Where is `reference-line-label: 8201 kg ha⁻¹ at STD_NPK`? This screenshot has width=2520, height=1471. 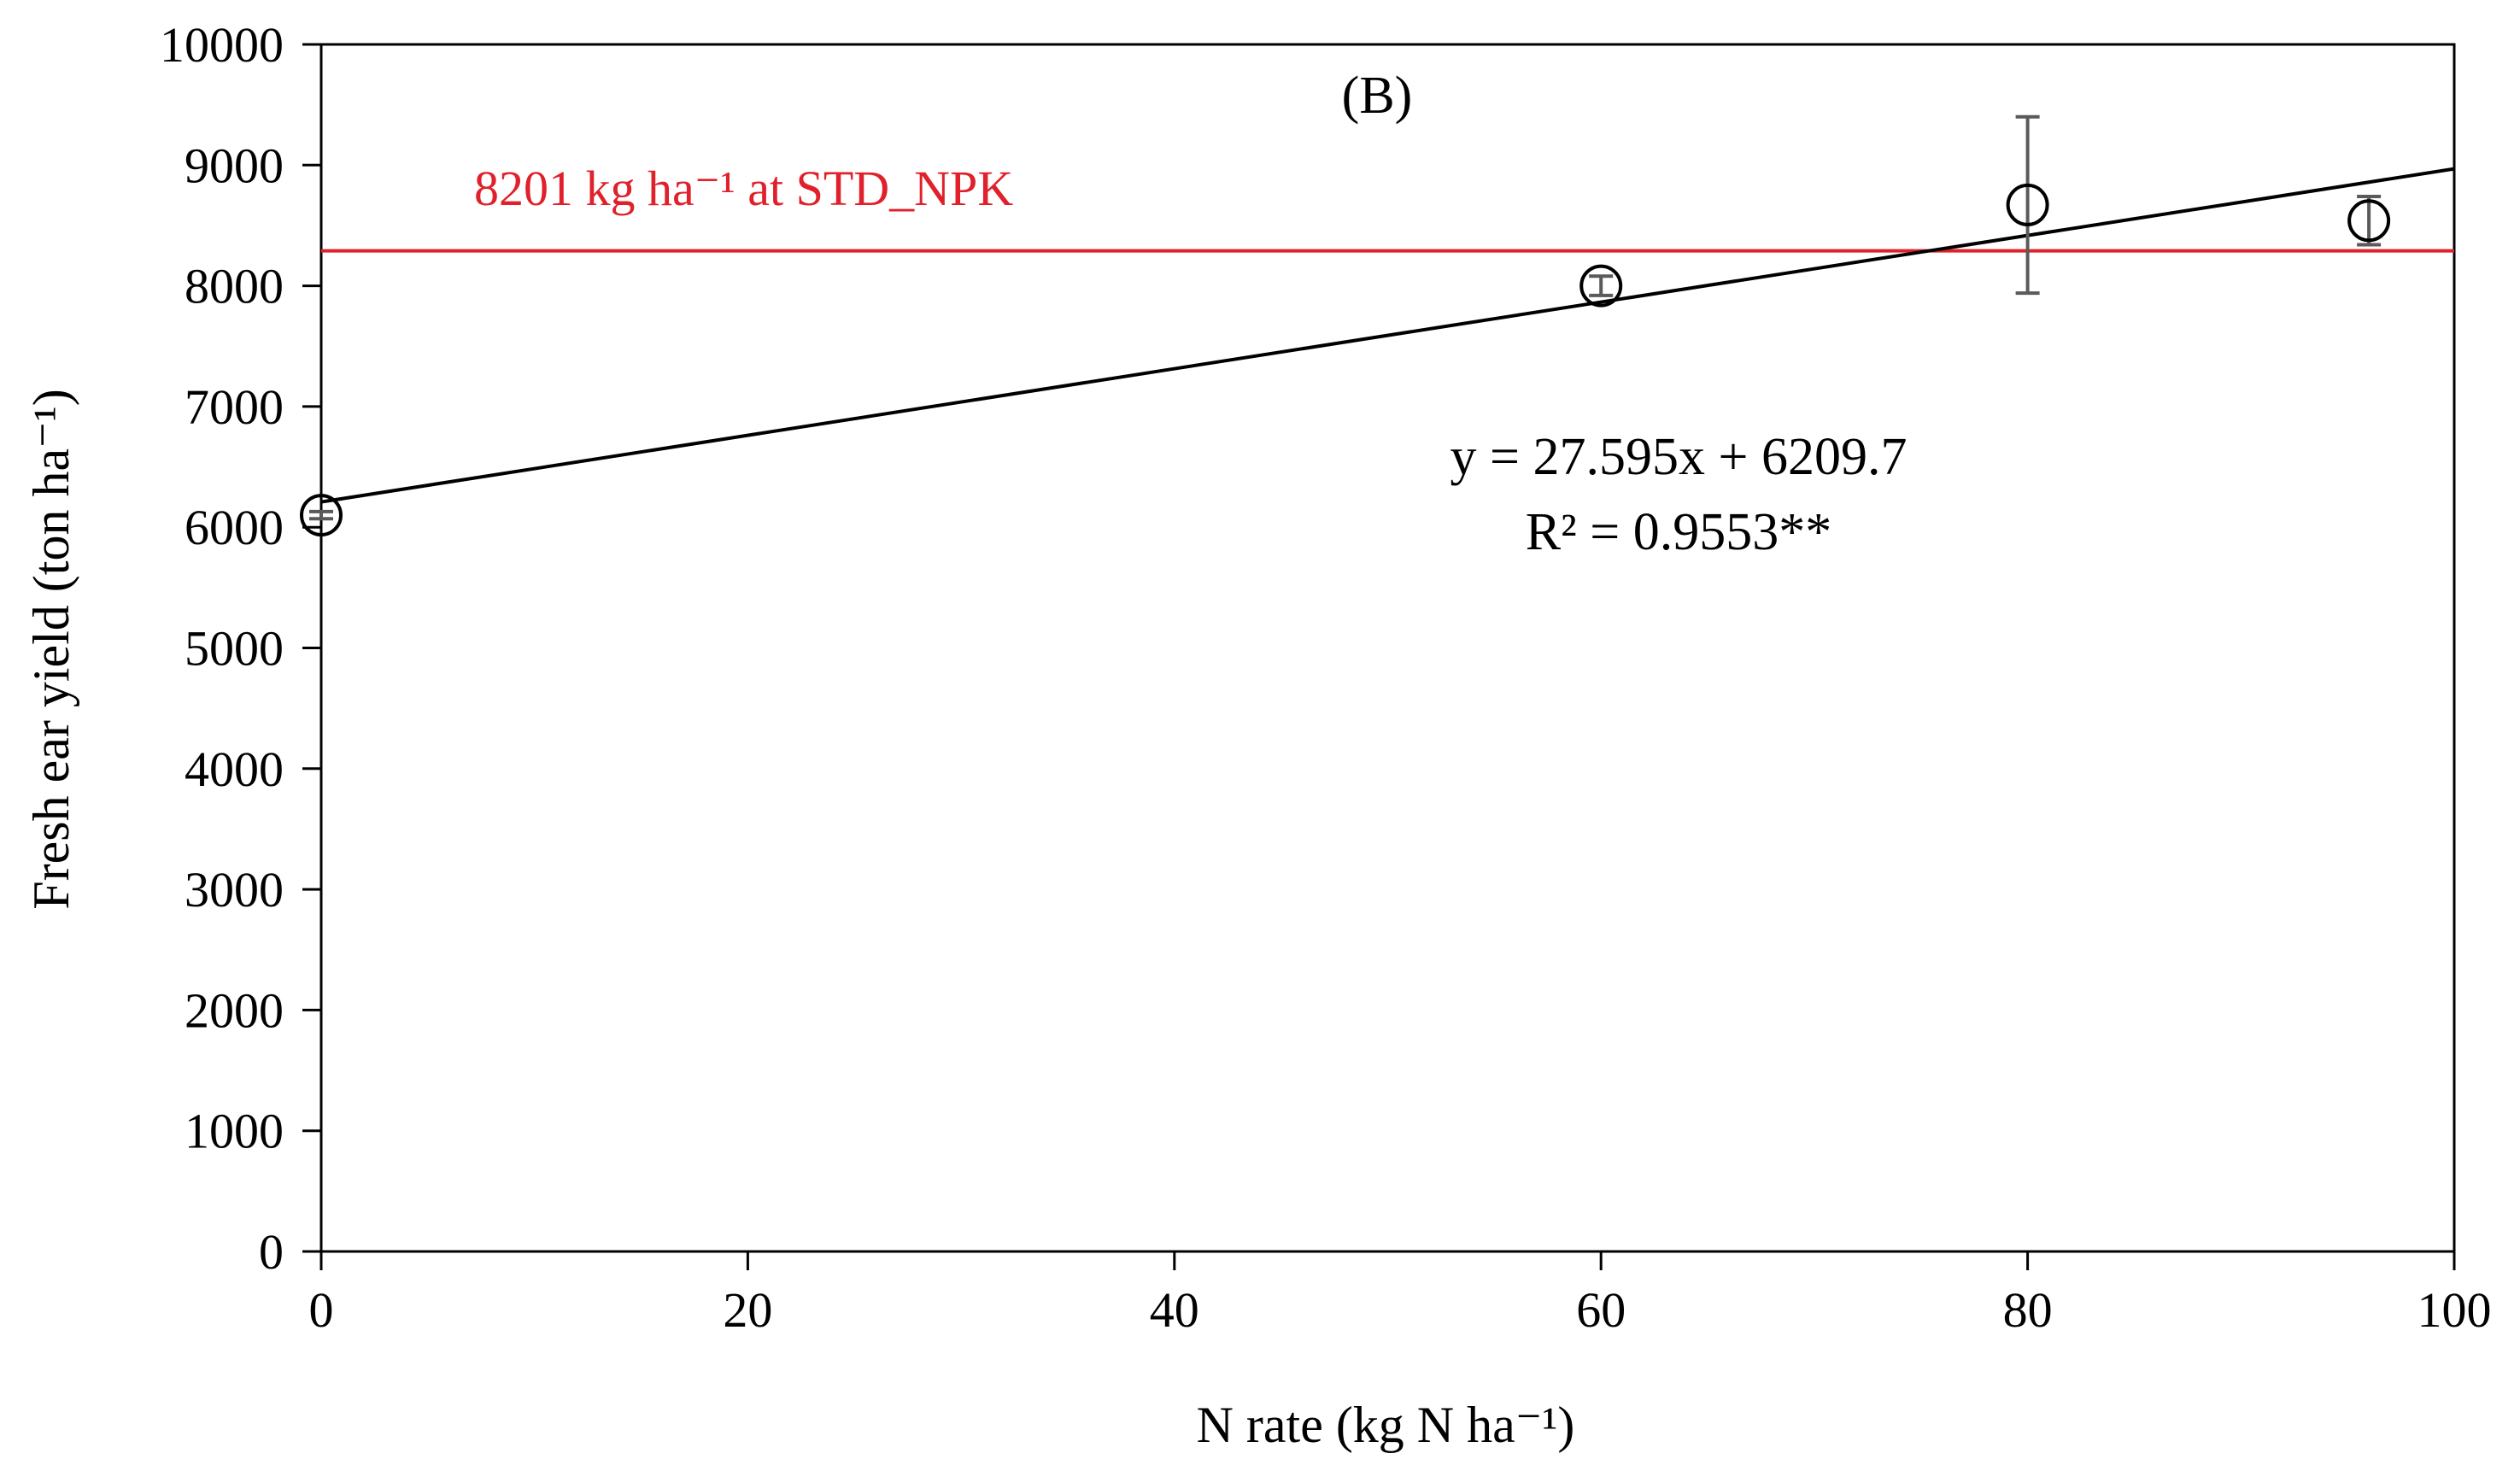 reference-line-label: 8201 kg ha⁻¹ at STD_NPK is located at coordinates (743, 188).